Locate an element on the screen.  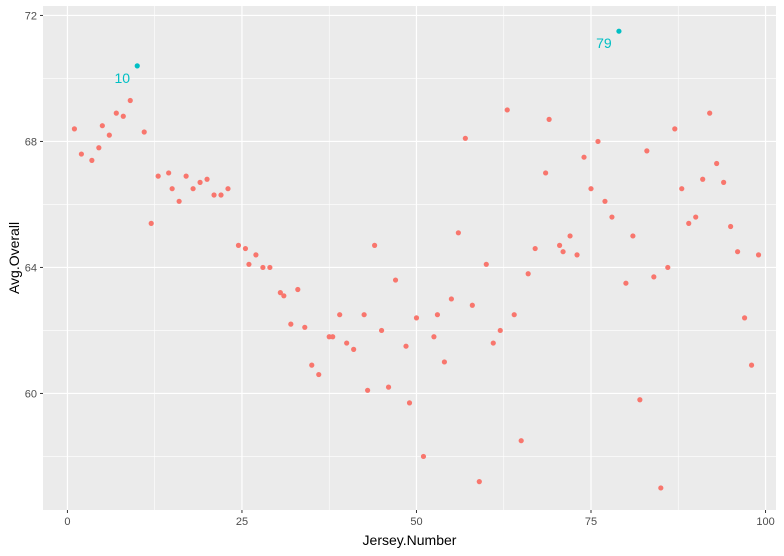
y-axis-title: Avg.Overall is located at coordinates (14, 258).